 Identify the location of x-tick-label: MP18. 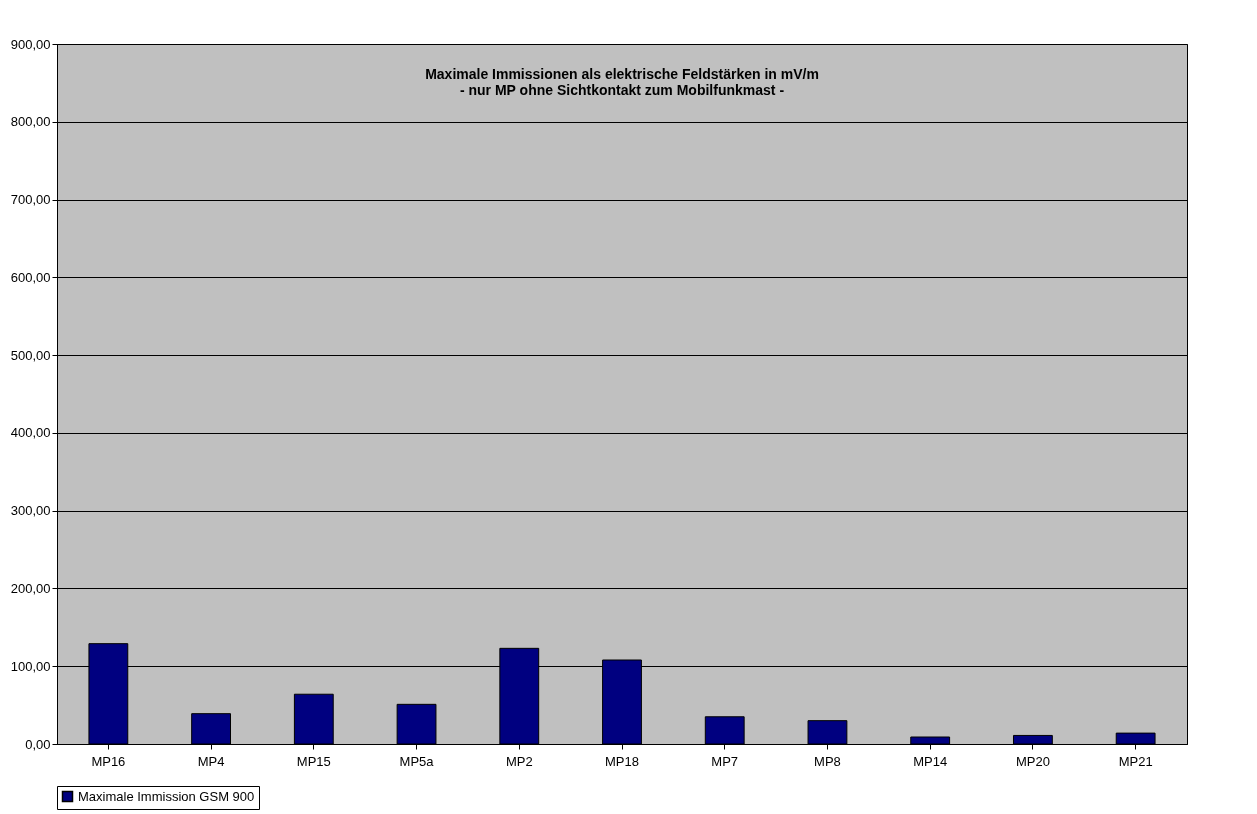
(622, 761).